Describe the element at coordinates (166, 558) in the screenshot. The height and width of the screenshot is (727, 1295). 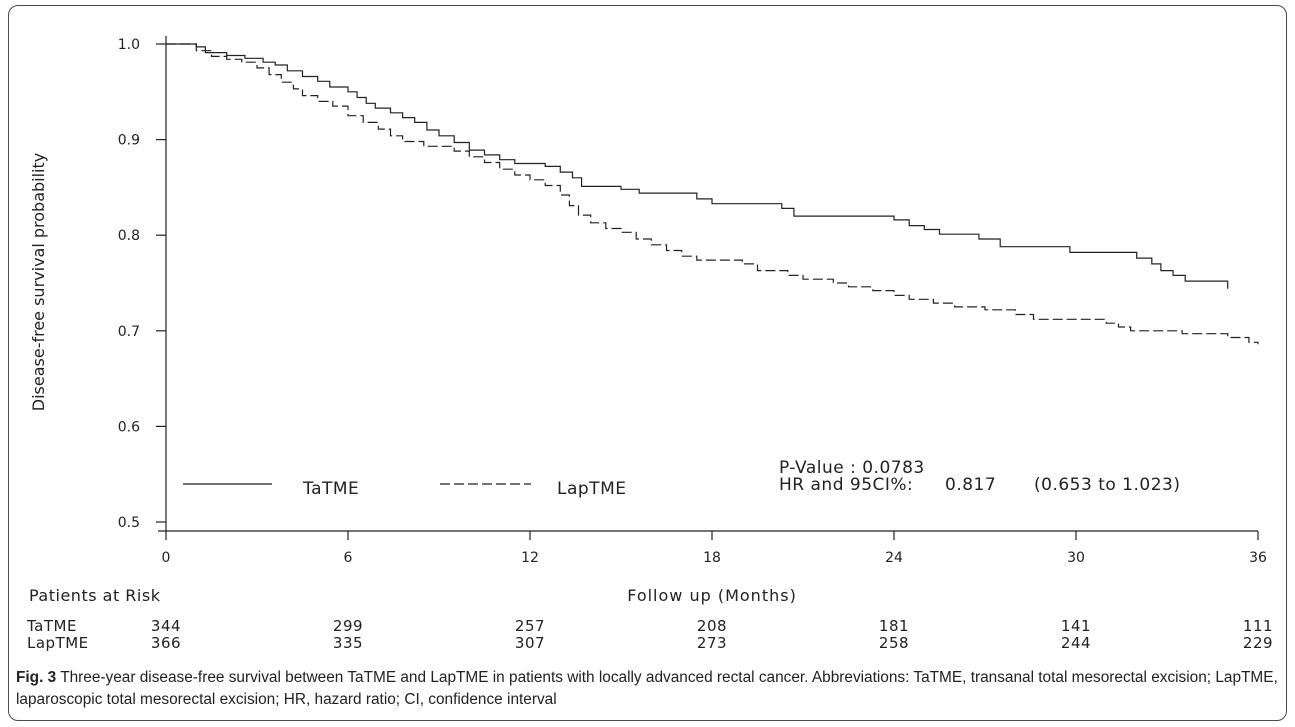
I see `x-tick-label: 0` at that location.